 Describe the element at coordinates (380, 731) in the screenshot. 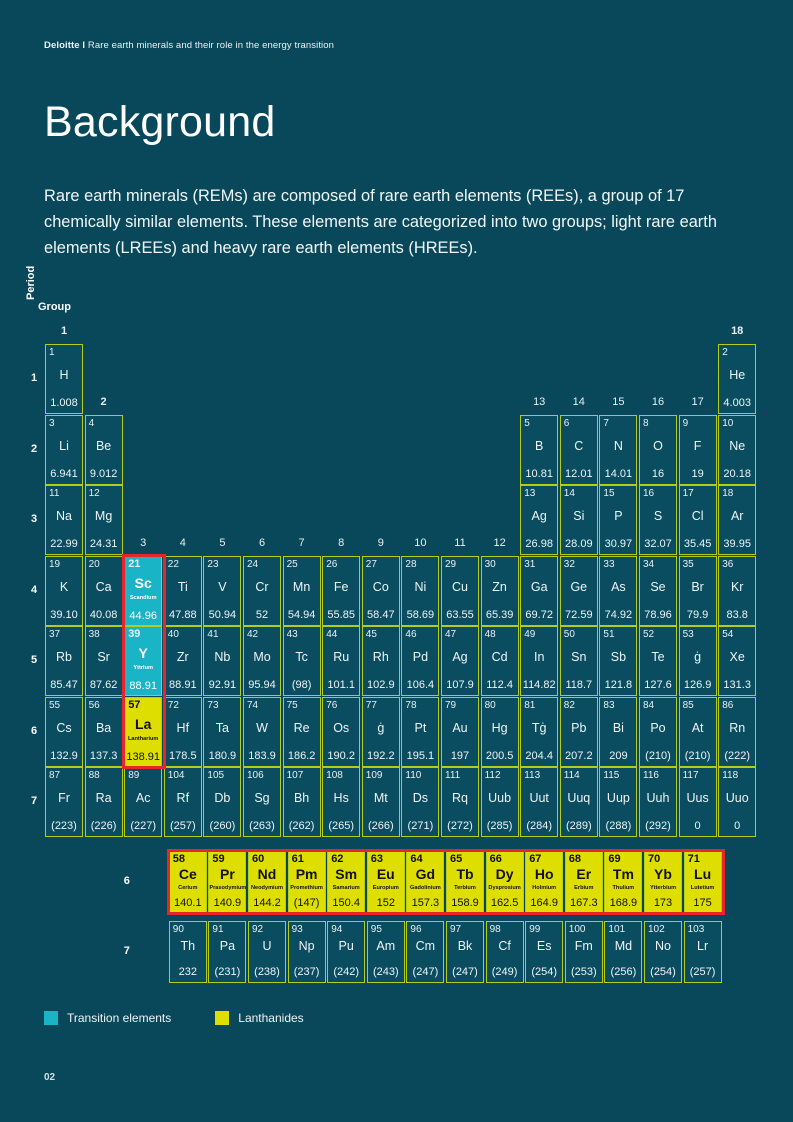

I see `element-cell-ġ: 77 ġ 192.2` at that location.